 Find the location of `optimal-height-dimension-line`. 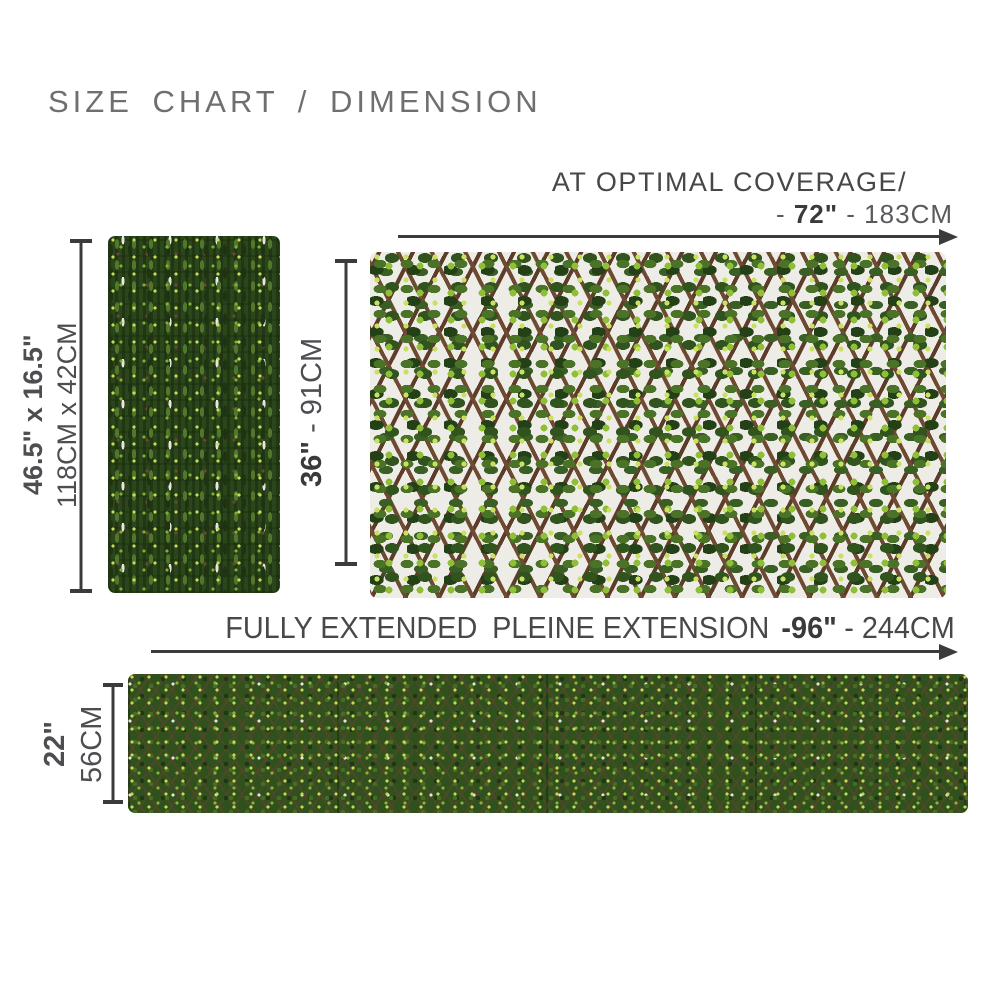

optimal-height-dimension-line is located at coordinates (346, 412).